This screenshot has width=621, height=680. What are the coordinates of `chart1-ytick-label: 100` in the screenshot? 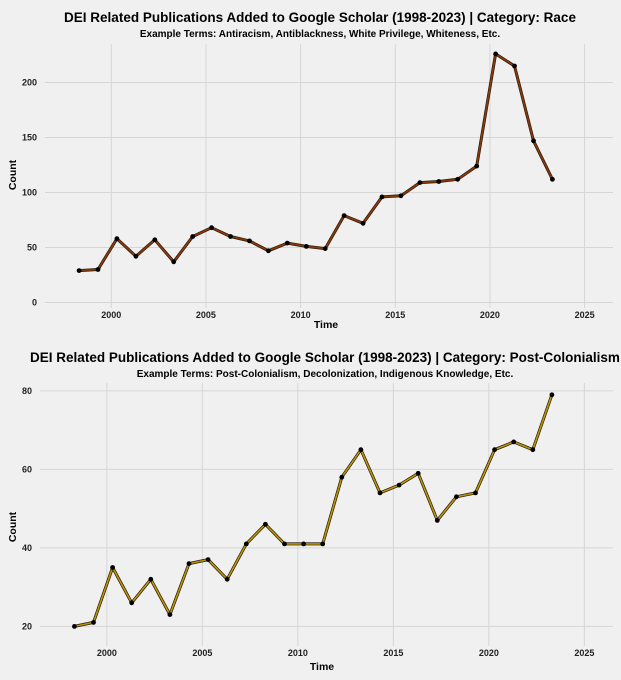 It's located at (29, 193).